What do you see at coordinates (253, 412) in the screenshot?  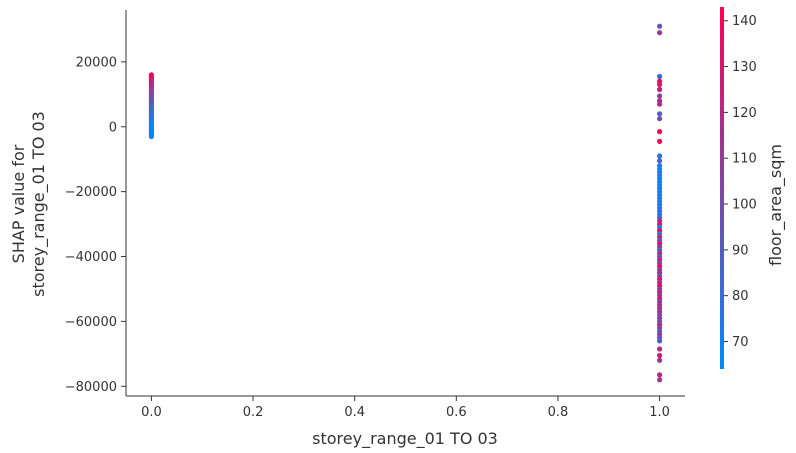 I see `x-tick-label: 0.2` at bounding box center [253, 412].